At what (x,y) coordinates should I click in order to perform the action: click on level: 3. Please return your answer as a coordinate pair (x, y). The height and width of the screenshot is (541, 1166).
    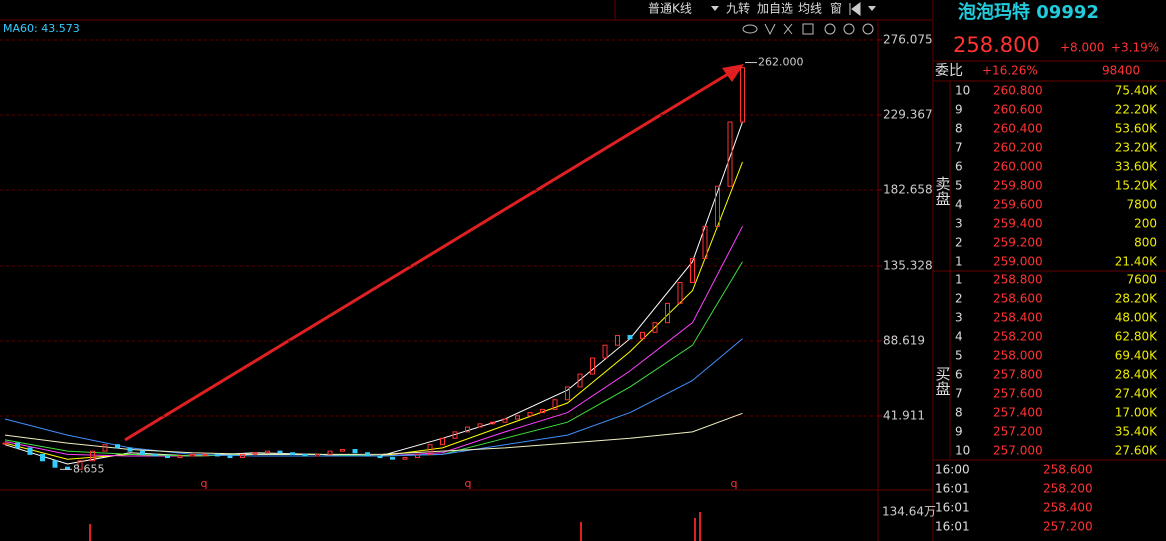
    Looking at the image, I should click on (959, 318).